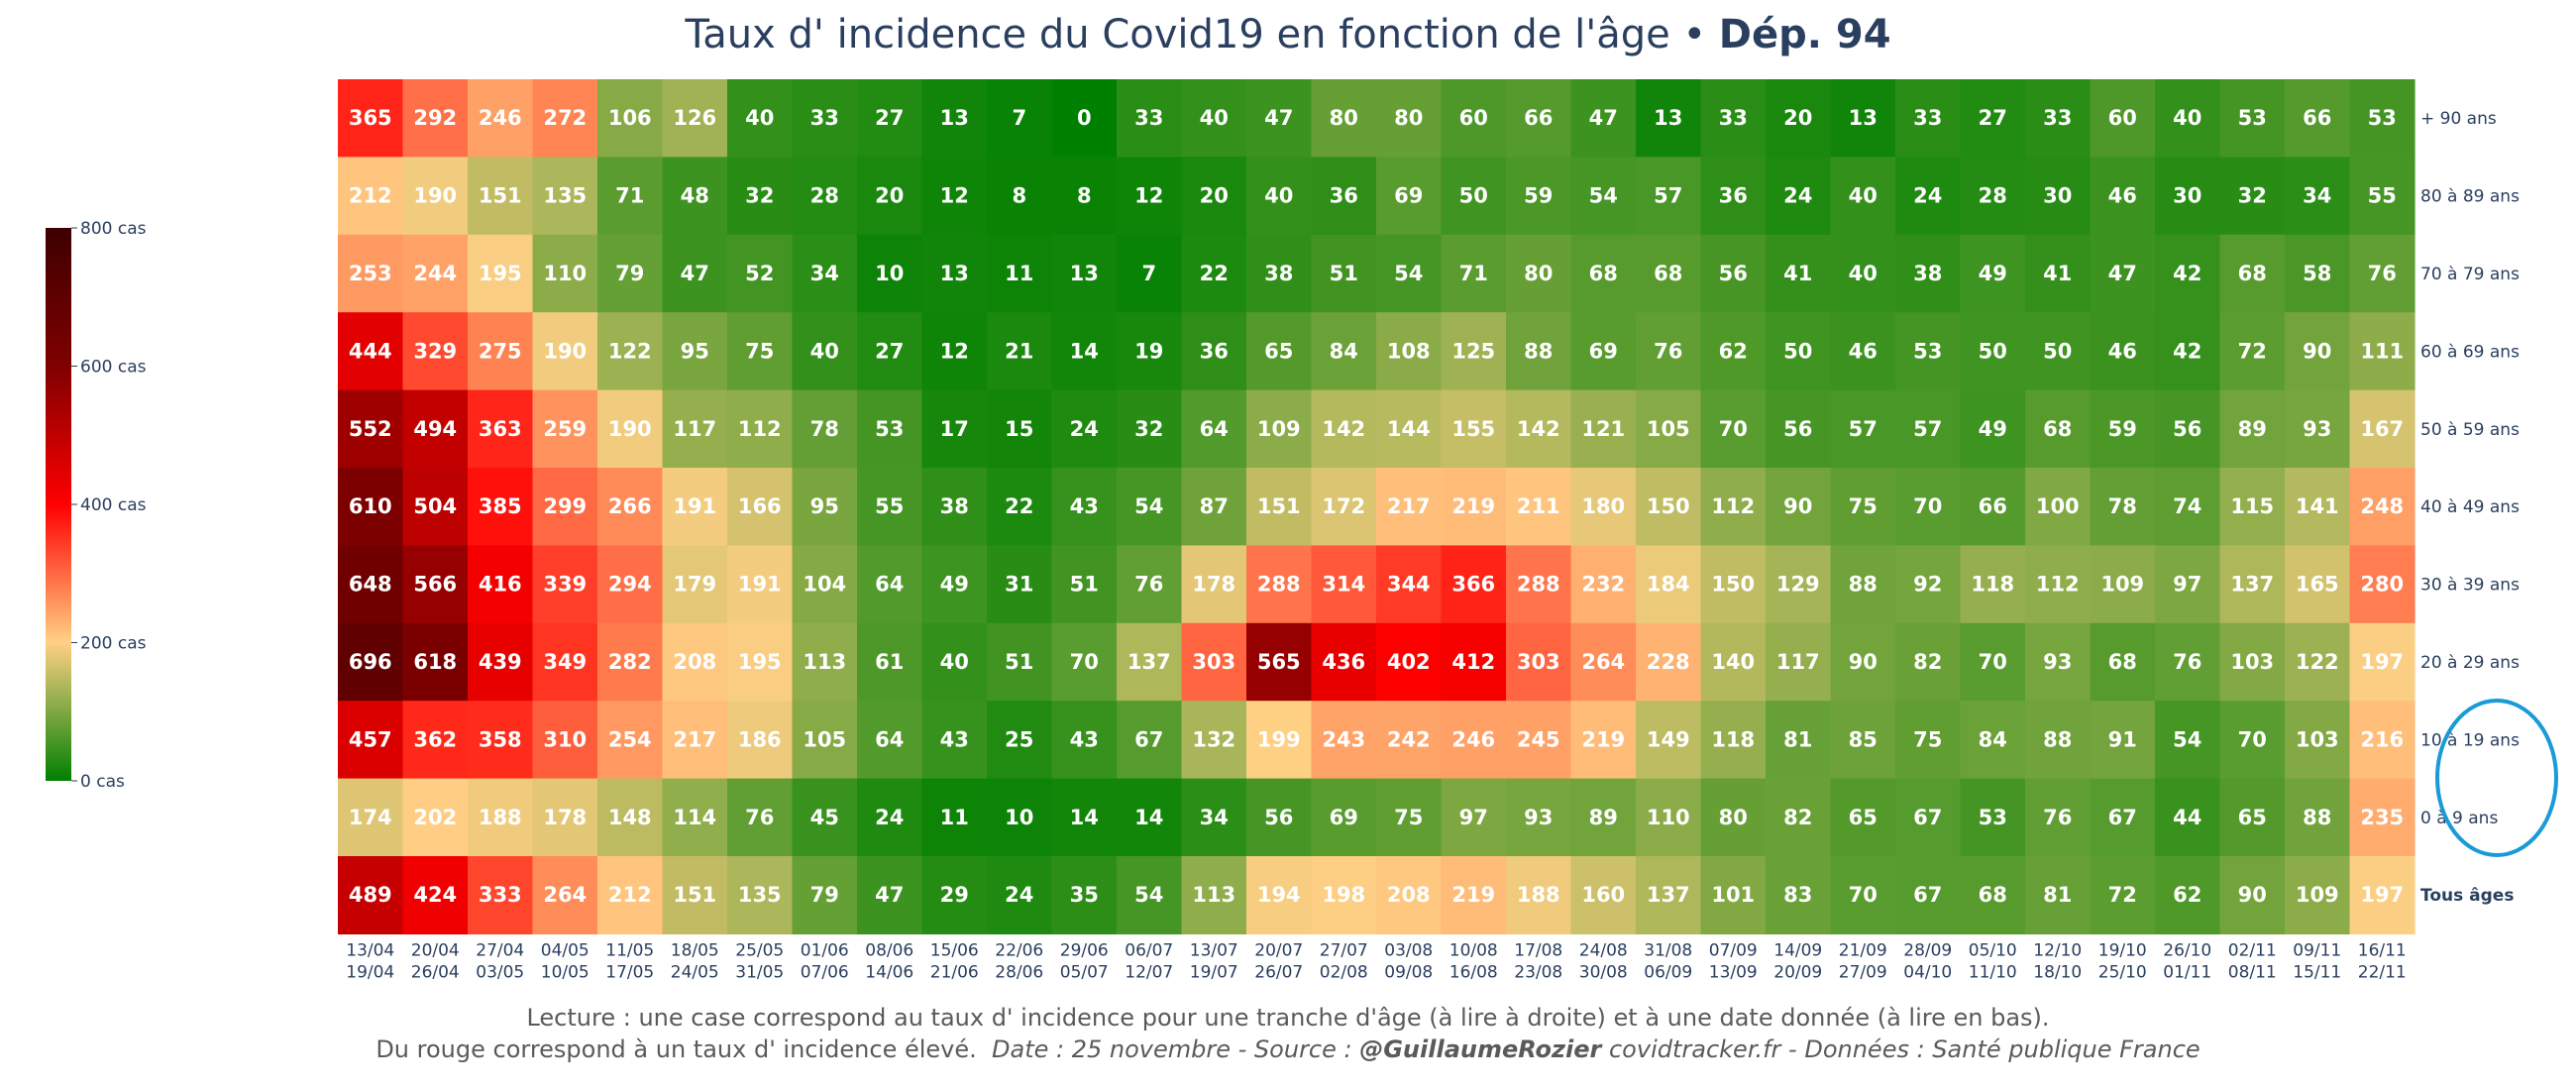 The width and height of the screenshot is (2576, 1090). What do you see at coordinates (2317, 118) in the screenshot?
I see `heatmap-cell-value: 66` at bounding box center [2317, 118].